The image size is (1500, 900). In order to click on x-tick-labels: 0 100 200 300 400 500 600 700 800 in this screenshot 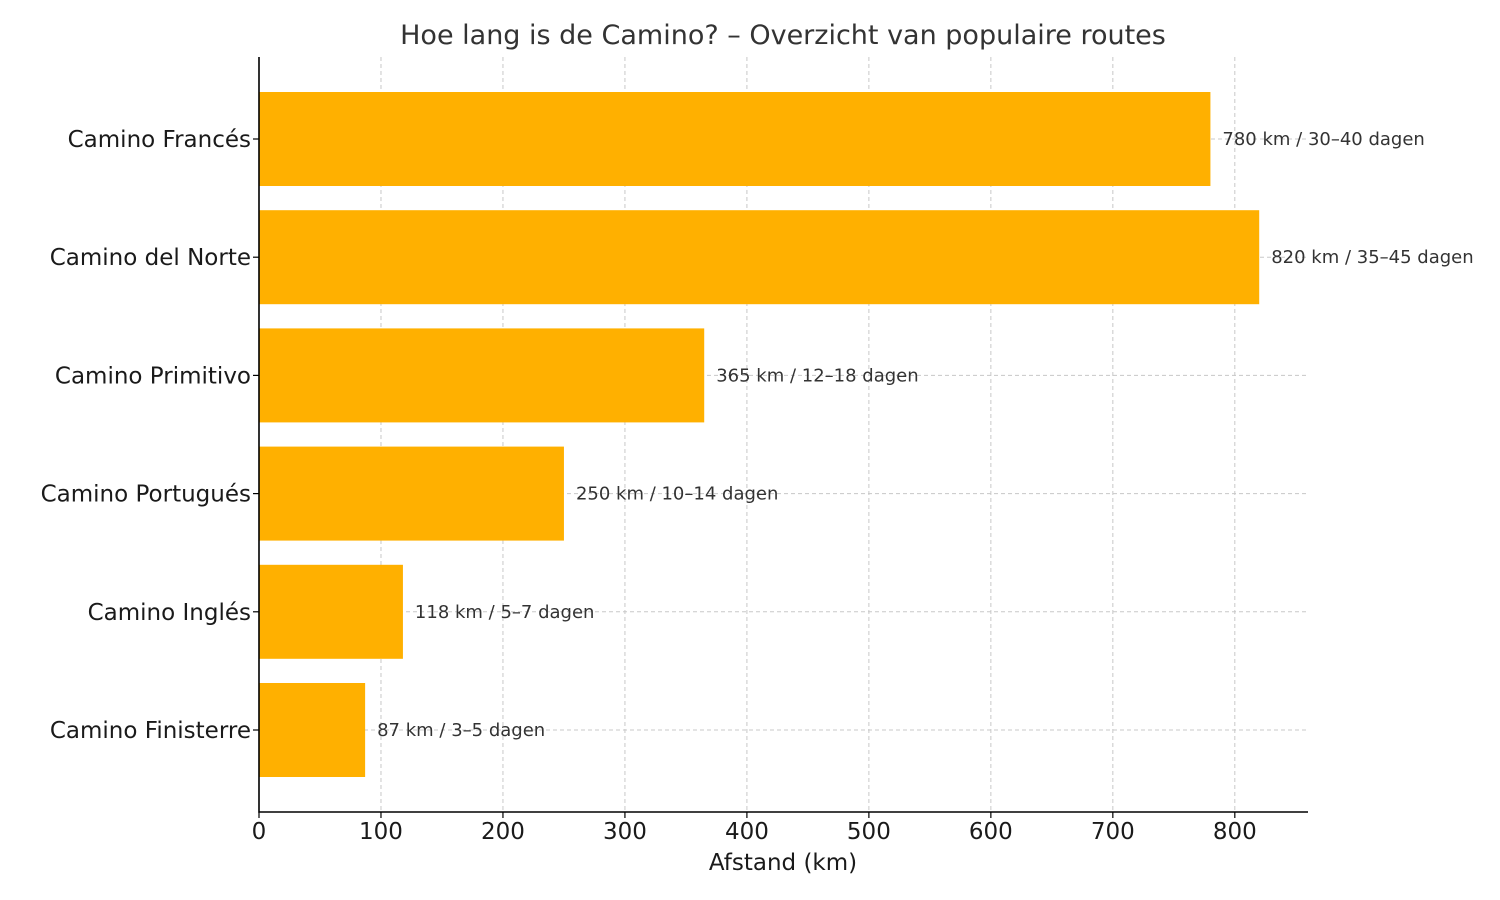, I will do `click(754, 832)`.